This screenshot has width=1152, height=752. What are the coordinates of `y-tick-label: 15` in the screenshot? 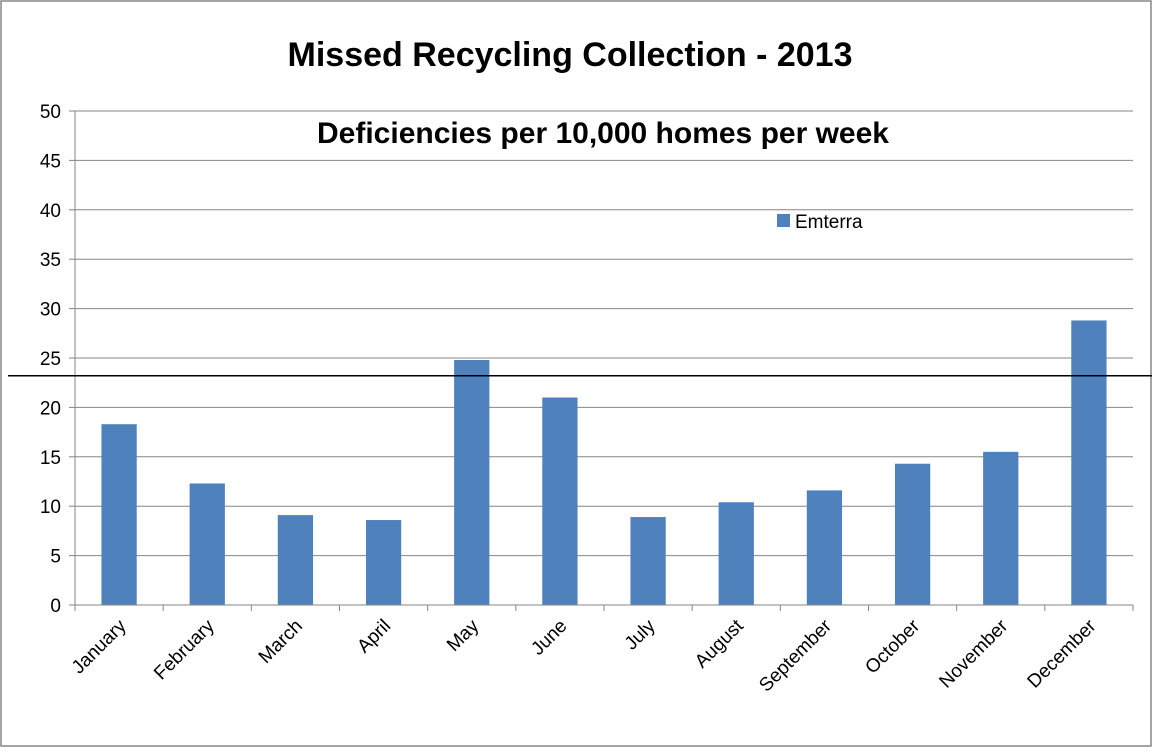 It's located at (50, 458).